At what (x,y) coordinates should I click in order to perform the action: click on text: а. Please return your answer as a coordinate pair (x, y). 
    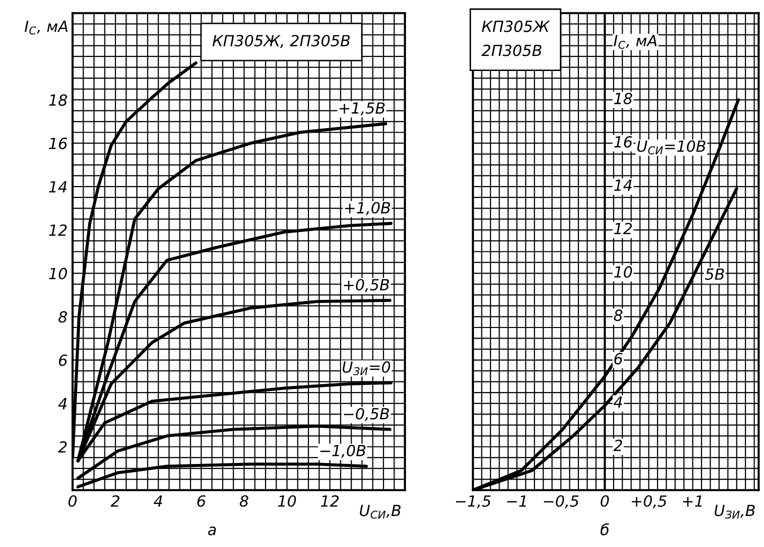
    Looking at the image, I should click on (212, 531).